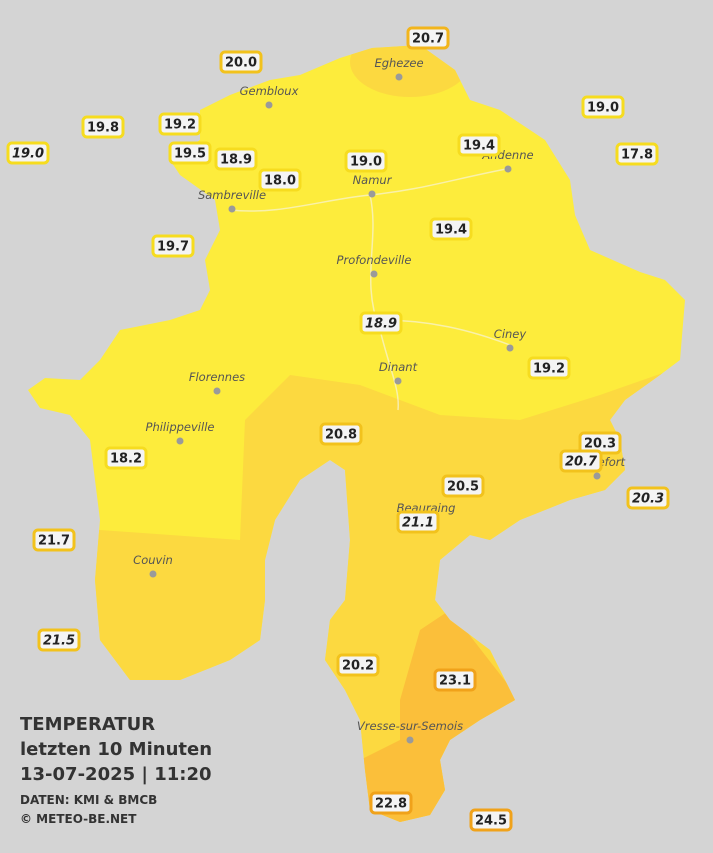 This screenshot has height=853, width=713. I want to click on station-value: 24.5, so click(491, 821).